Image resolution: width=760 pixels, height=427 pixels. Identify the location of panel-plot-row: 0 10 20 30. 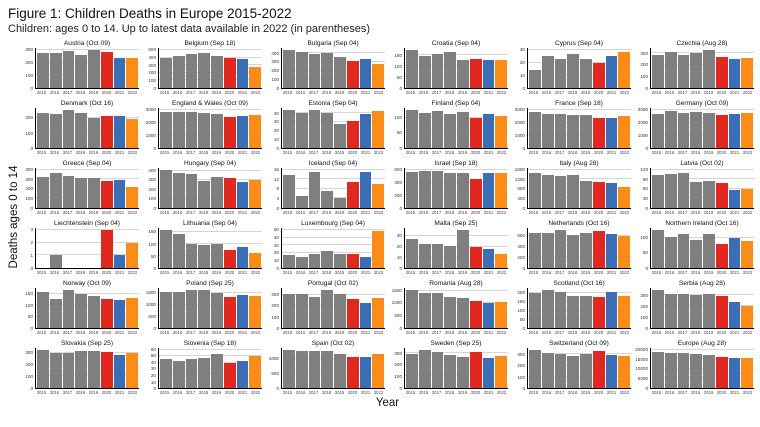
(572, 69).